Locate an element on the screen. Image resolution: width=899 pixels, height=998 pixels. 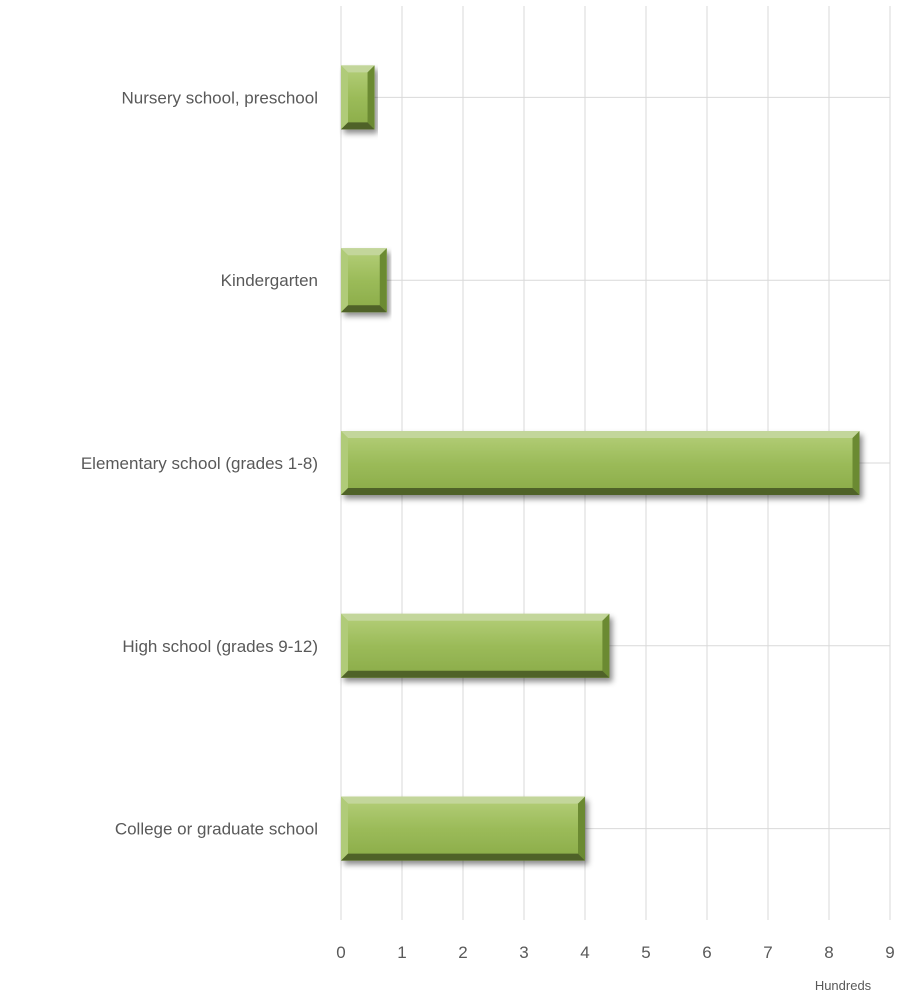
x-tick-label: 2 is located at coordinates (462, 952).